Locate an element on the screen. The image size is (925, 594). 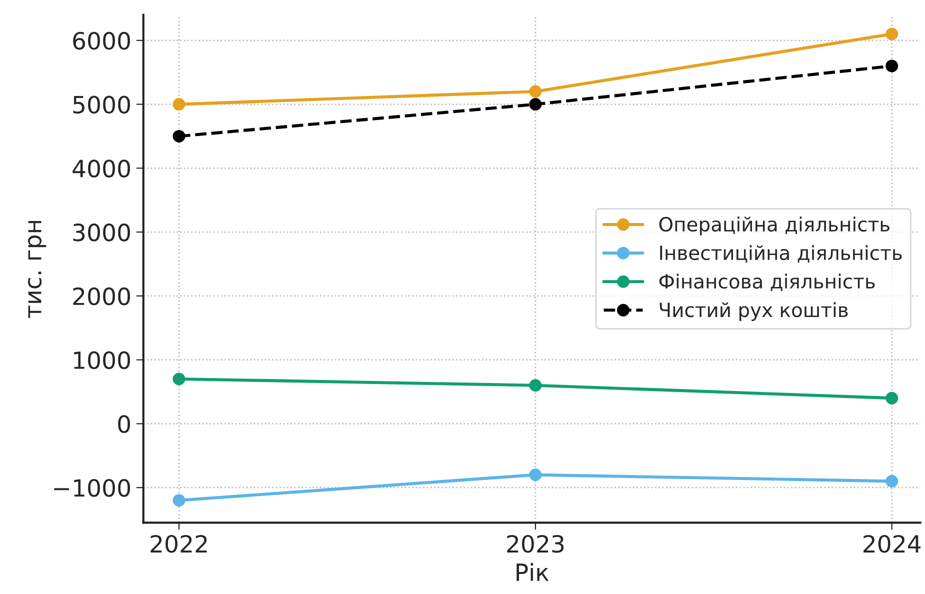
x-tick-label: 2023 is located at coordinates (535, 543).